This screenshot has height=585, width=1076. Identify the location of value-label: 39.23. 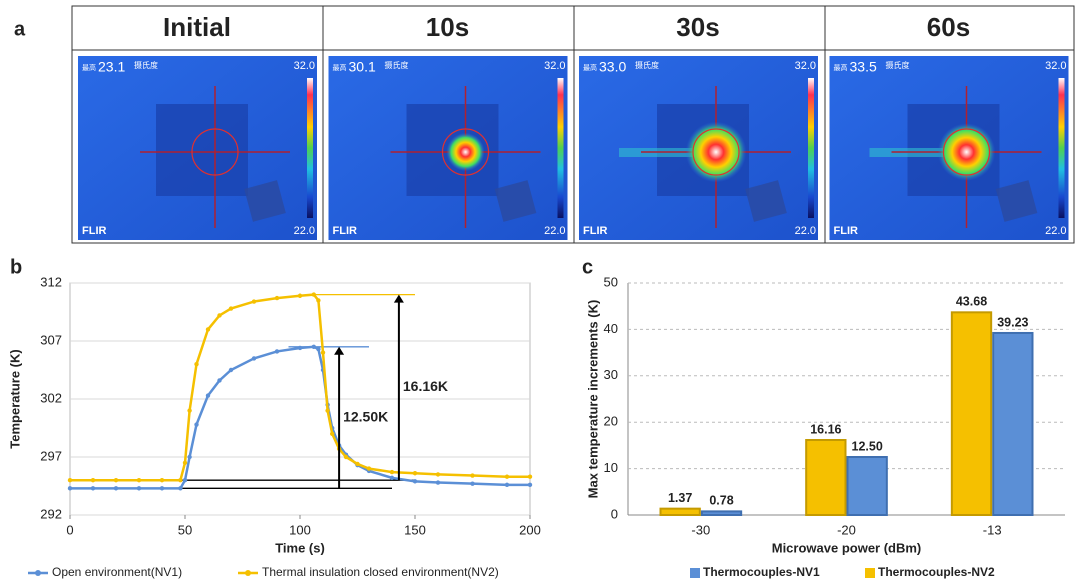
(1012, 322).